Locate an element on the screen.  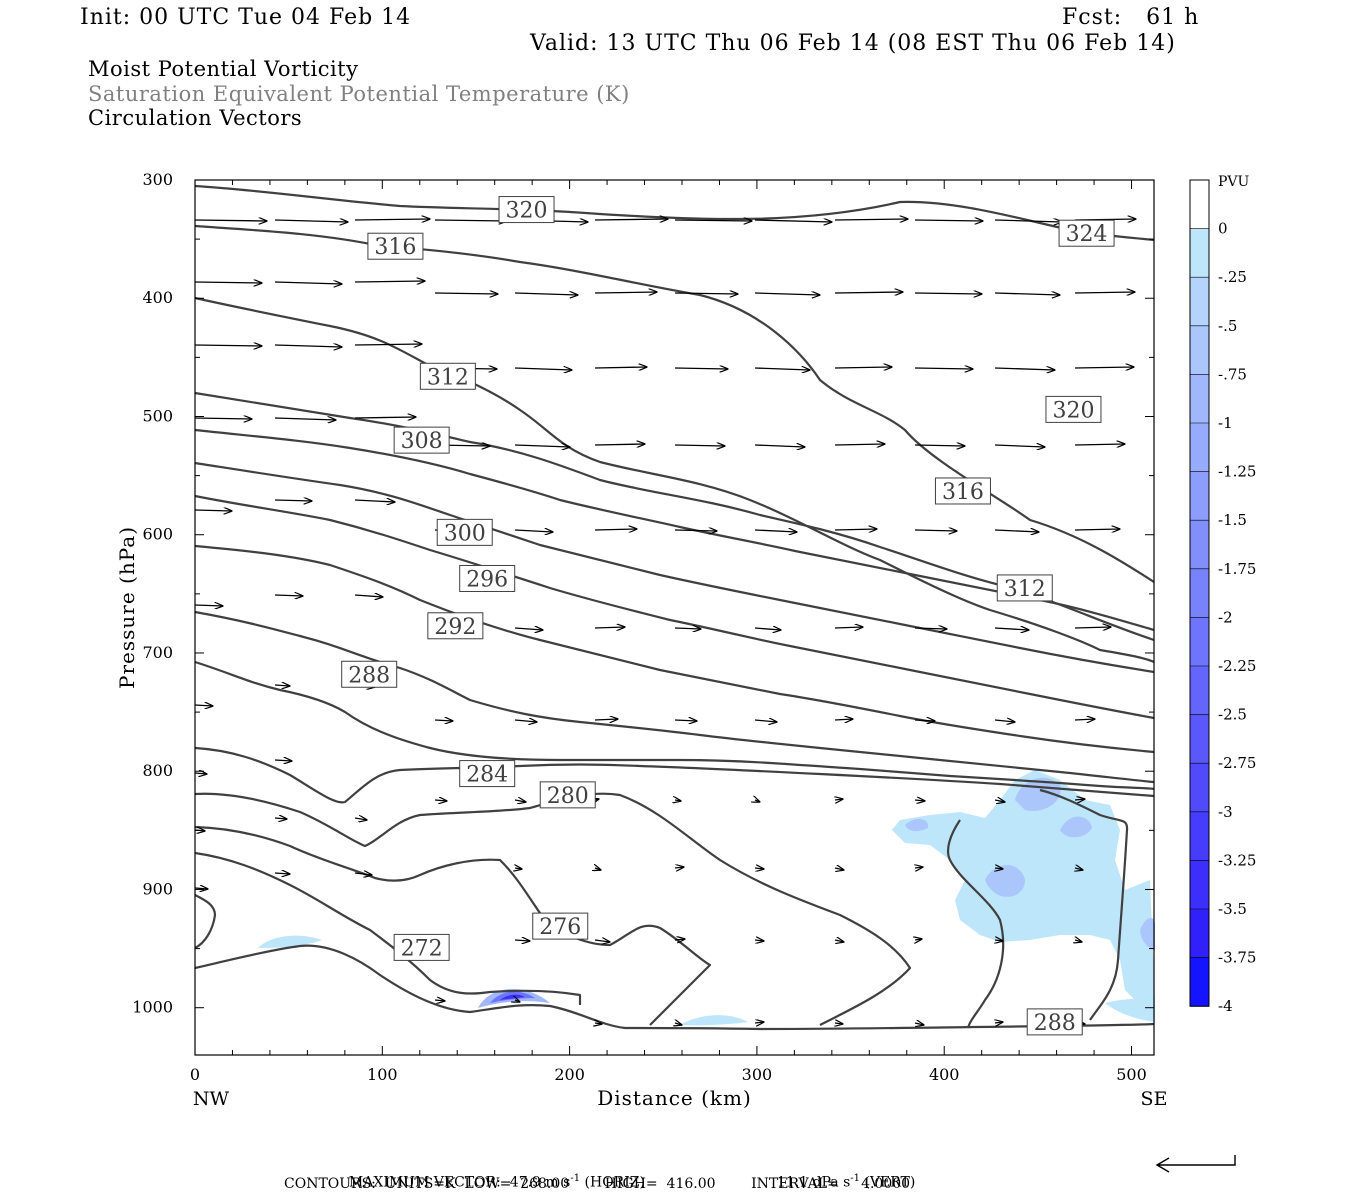
x-tick-label: 0 is located at coordinates (195, 1074).